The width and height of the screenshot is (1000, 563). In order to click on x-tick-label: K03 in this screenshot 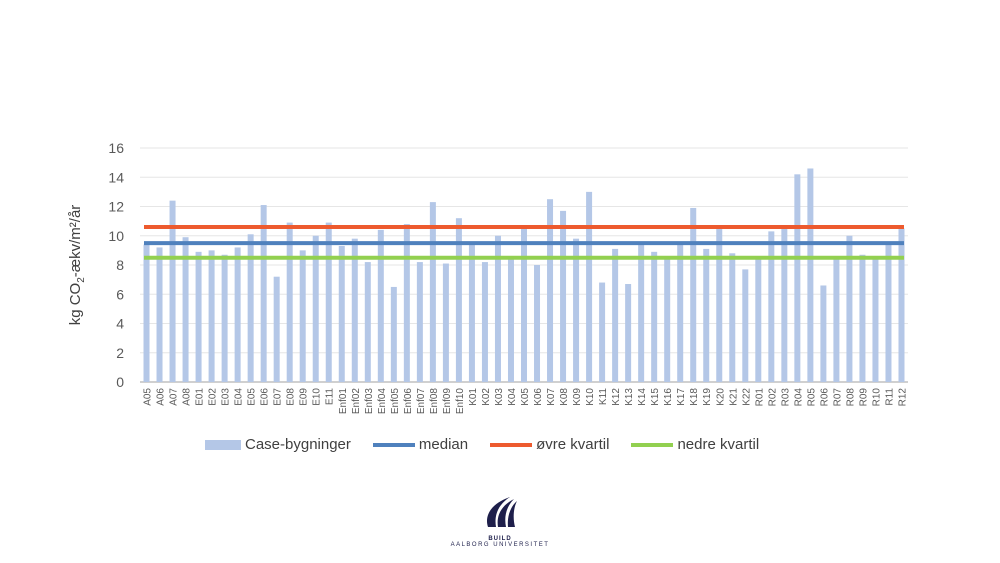, I will do `click(499, 397)`.